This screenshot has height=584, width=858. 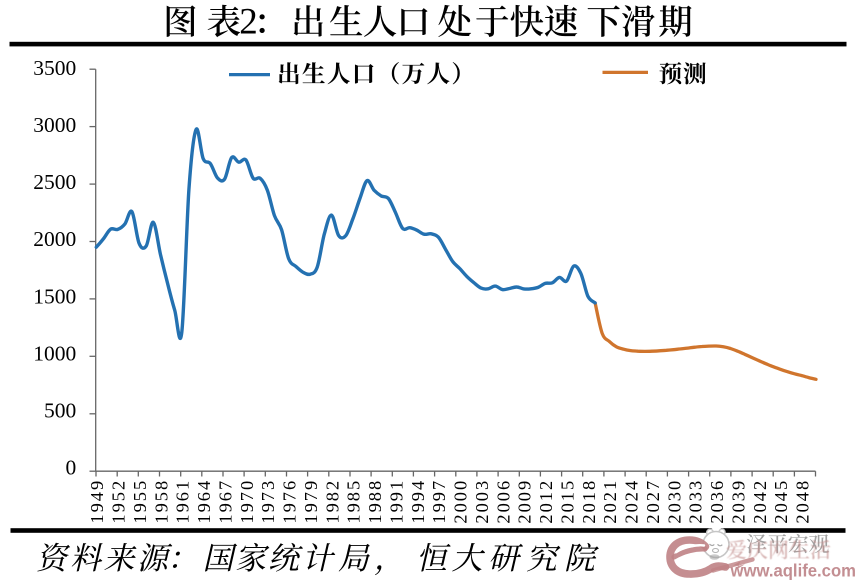 What do you see at coordinates (290, 501) in the screenshot?
I see `svg-text: 1976` at bounding box center [290, 501].